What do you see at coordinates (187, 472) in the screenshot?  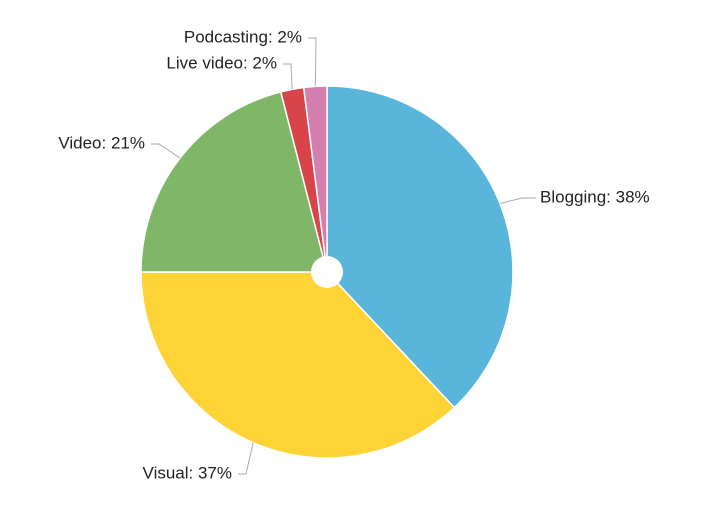 I see `data-label: Visual: 37%` at bounding box center [187, 472].